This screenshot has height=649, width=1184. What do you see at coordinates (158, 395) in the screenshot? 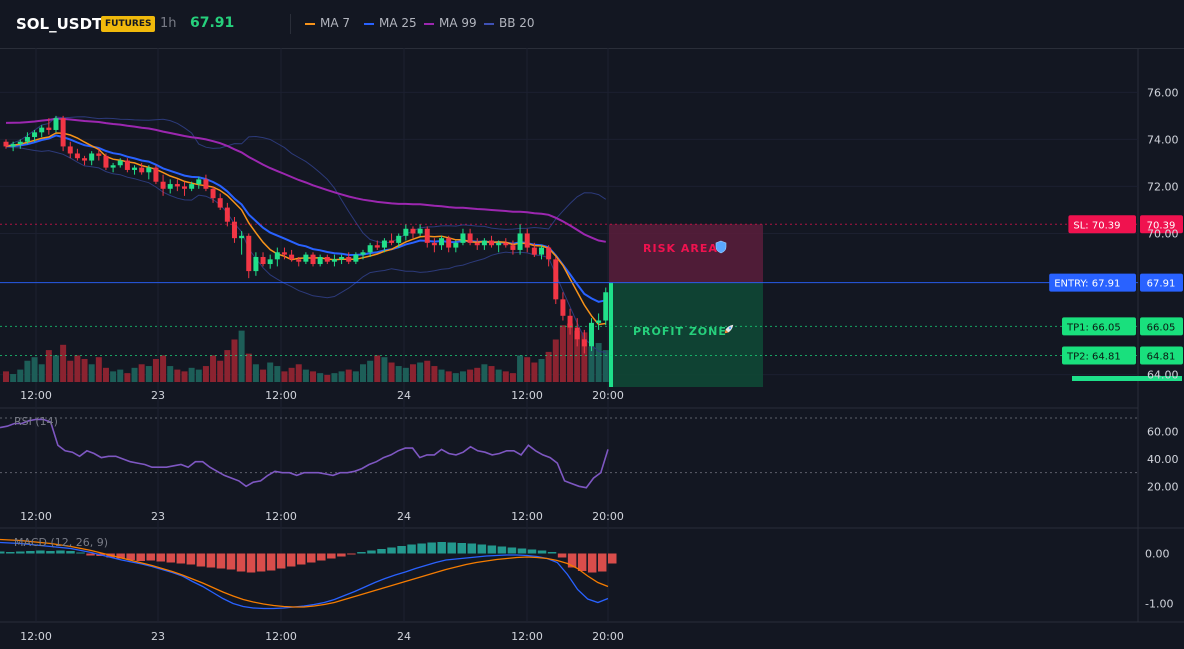
I see `price-time-label: 23` at bounding box center [158, 395].